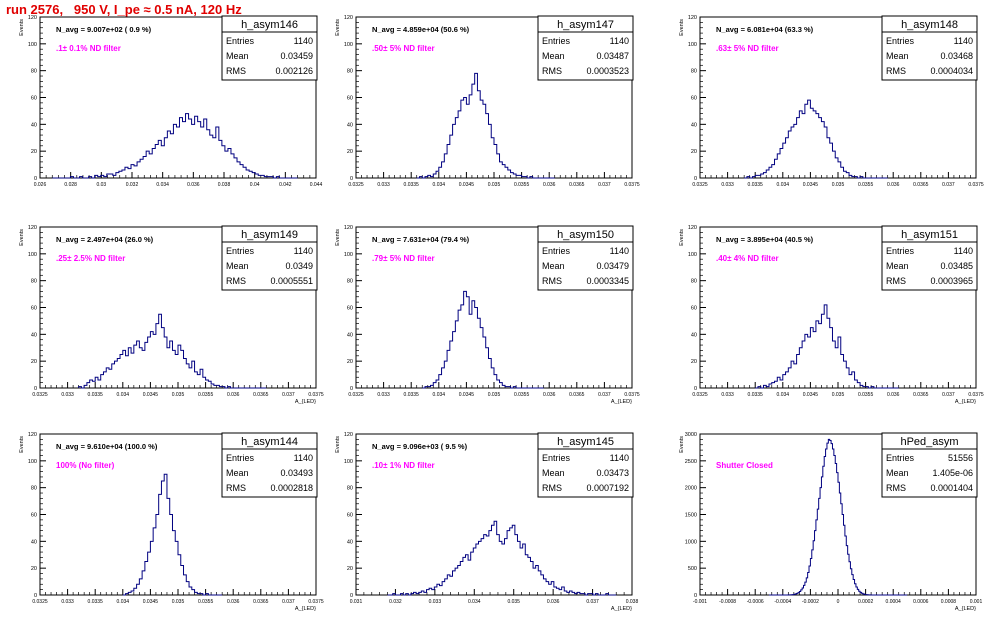  I want to click on y-tick-label: 1500, so click(691, 516).